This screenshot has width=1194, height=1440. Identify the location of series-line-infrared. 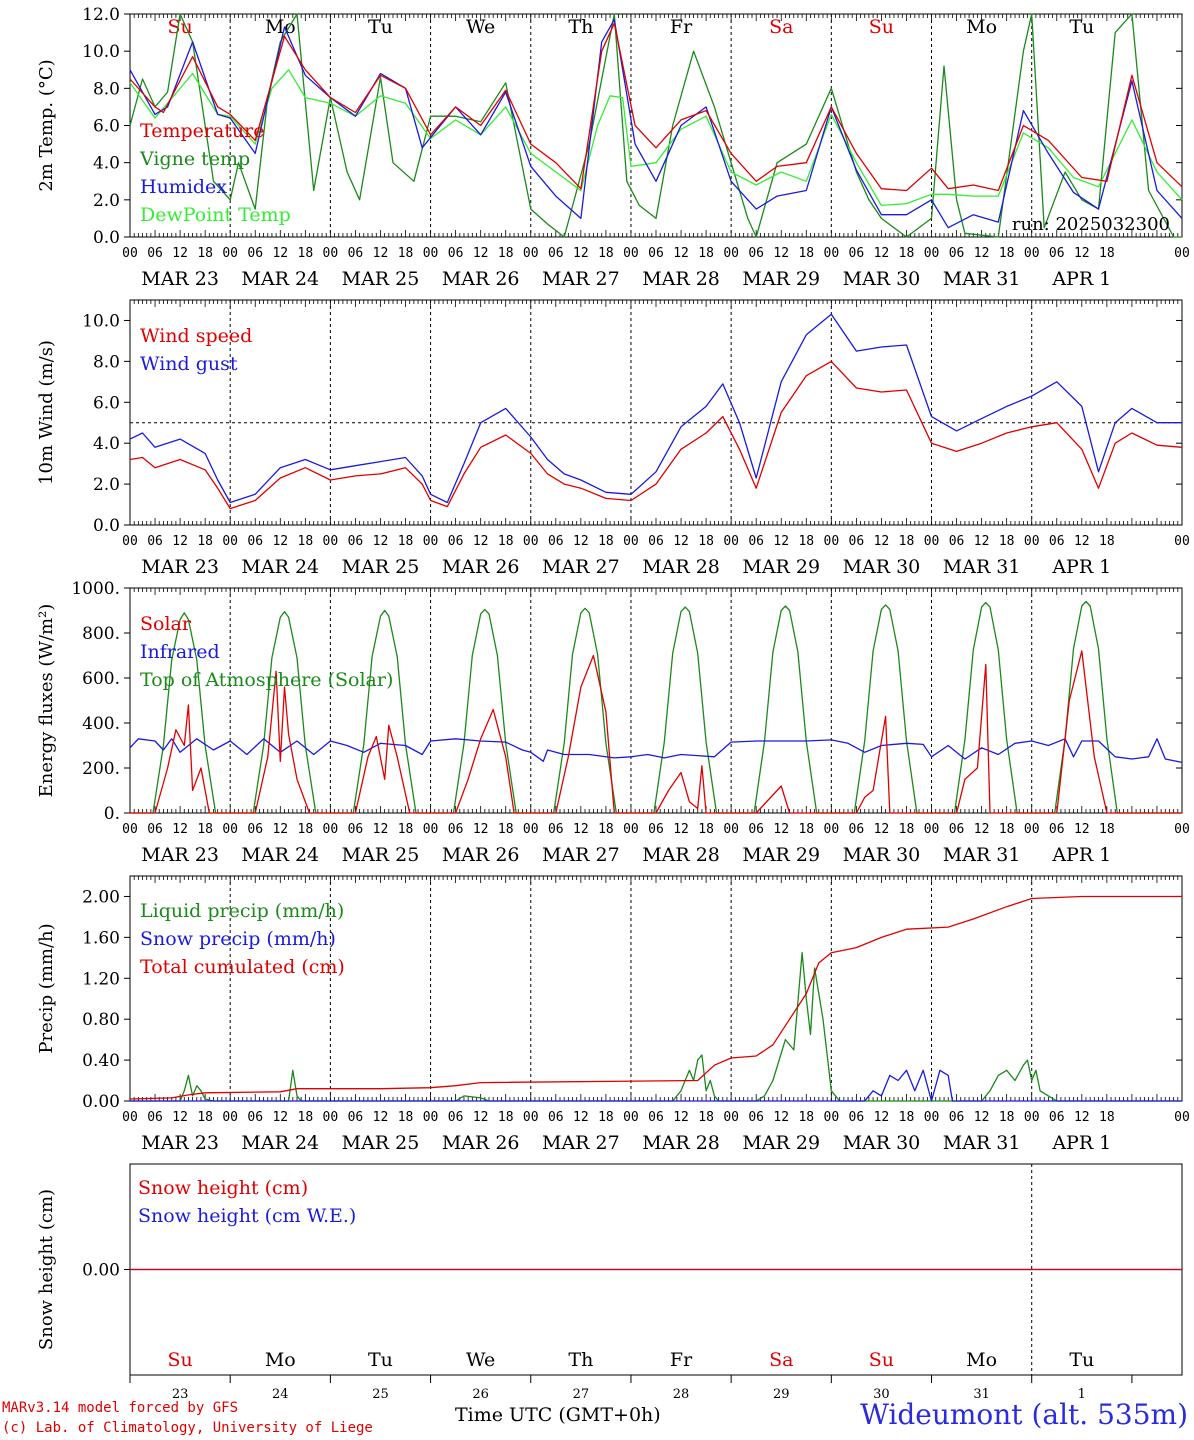
(656, 751).